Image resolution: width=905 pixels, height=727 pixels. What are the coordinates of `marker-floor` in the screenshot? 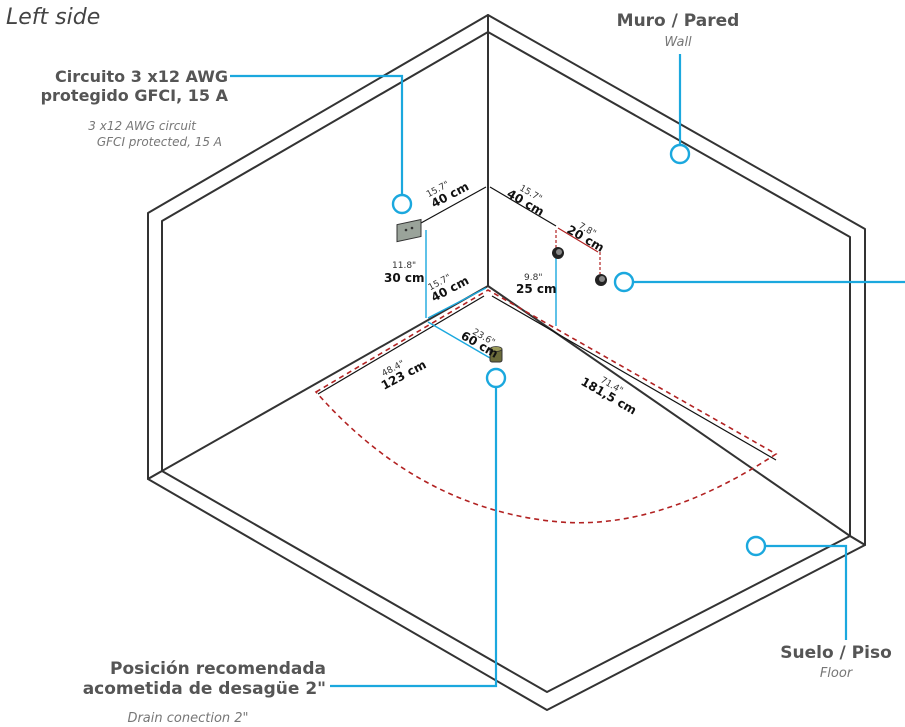 It's located at (756, 546).